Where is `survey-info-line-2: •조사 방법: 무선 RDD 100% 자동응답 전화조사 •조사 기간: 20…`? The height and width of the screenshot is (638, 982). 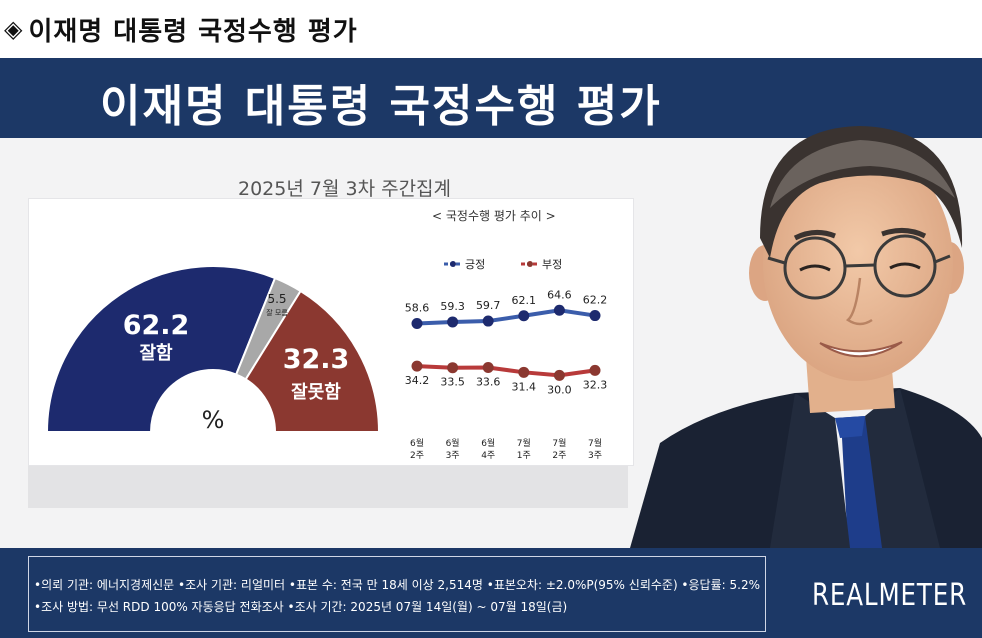 survey-info-line-2: •조사 방법: 무선 RDD 100% 자동응답 전화조사 •조사 기간: 20… is located at coordinates (301, 607).